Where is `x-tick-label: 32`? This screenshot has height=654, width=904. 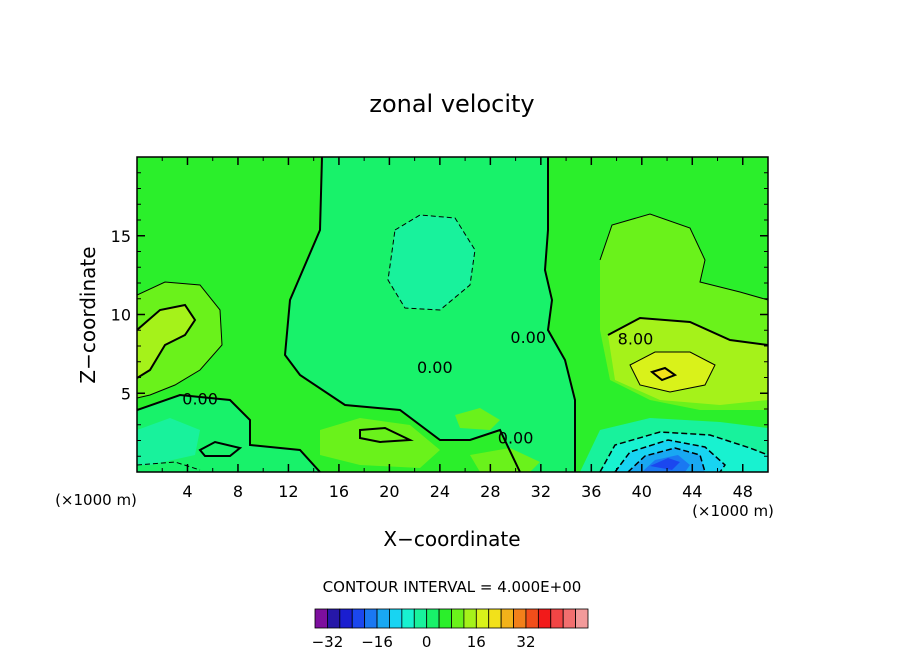 x-tick-label: 32 is located at coordinates (541, 491).